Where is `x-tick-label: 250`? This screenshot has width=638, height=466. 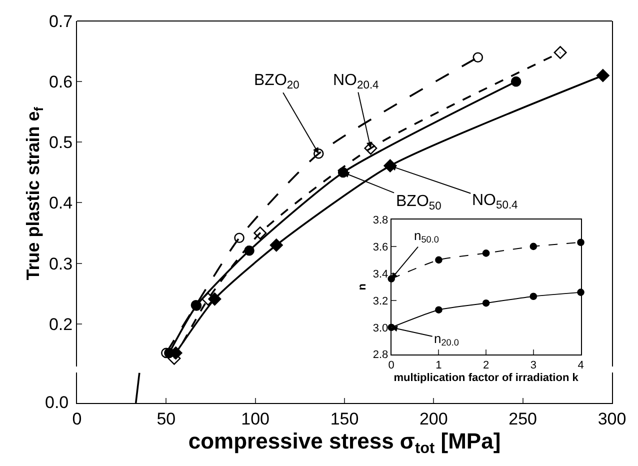 x-tick-label: 250 is located at coordinates (523, 418).